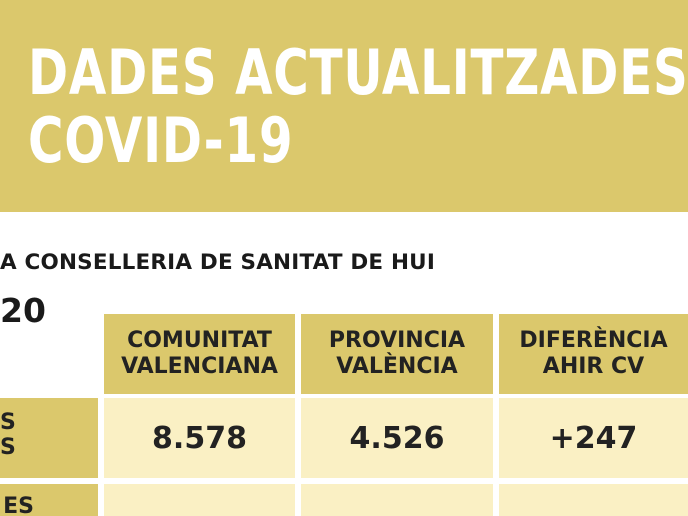  I want to click on value-cell-comunitat, so click(199, 500).